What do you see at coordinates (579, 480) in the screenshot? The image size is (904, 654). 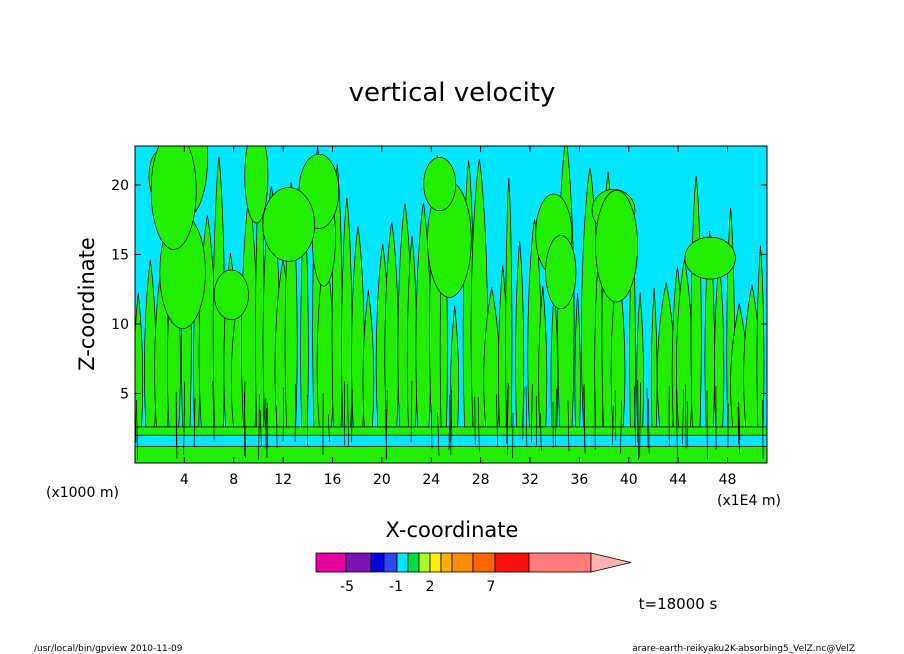 I see `x-tick-label: 36` at bounding box center [579, 480].